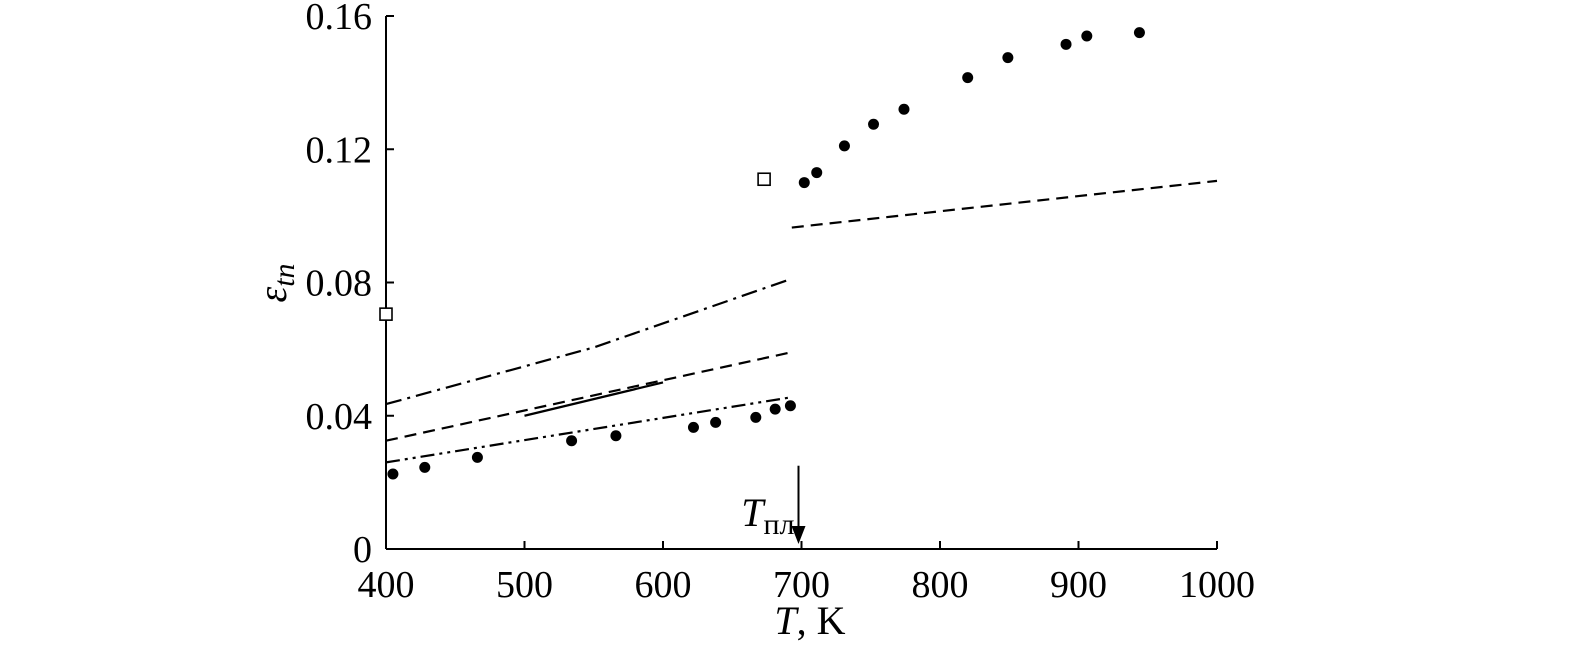  I want to click on x-axis-unit: , K, so click(821, 620).